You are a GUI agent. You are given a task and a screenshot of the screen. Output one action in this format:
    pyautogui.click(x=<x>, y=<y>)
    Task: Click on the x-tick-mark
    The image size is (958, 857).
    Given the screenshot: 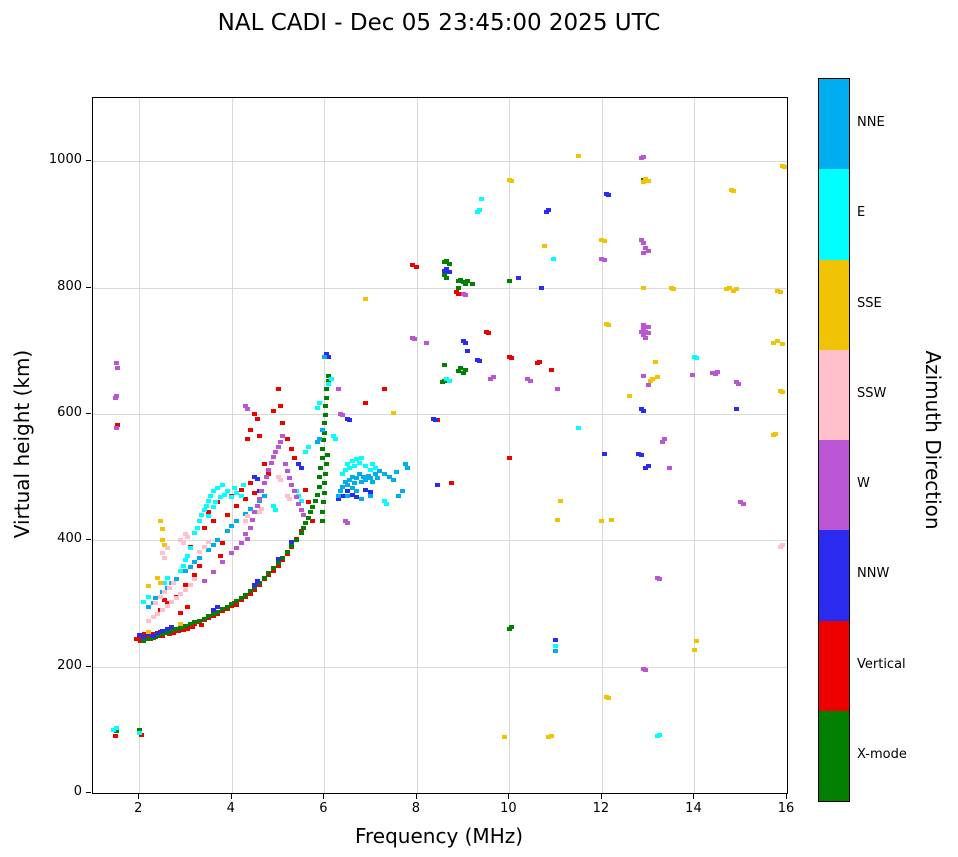 What is the action you would take?
    pyautogui.click(x=509, y=796)
    